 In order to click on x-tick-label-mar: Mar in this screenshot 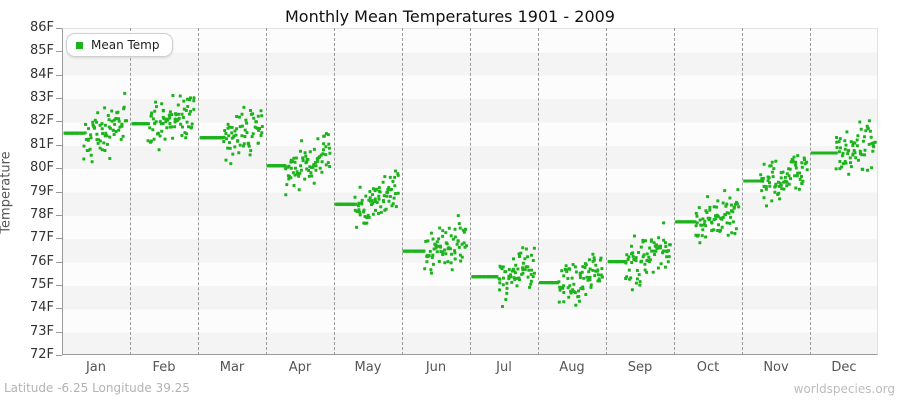, I will do `click(232, 367)`.